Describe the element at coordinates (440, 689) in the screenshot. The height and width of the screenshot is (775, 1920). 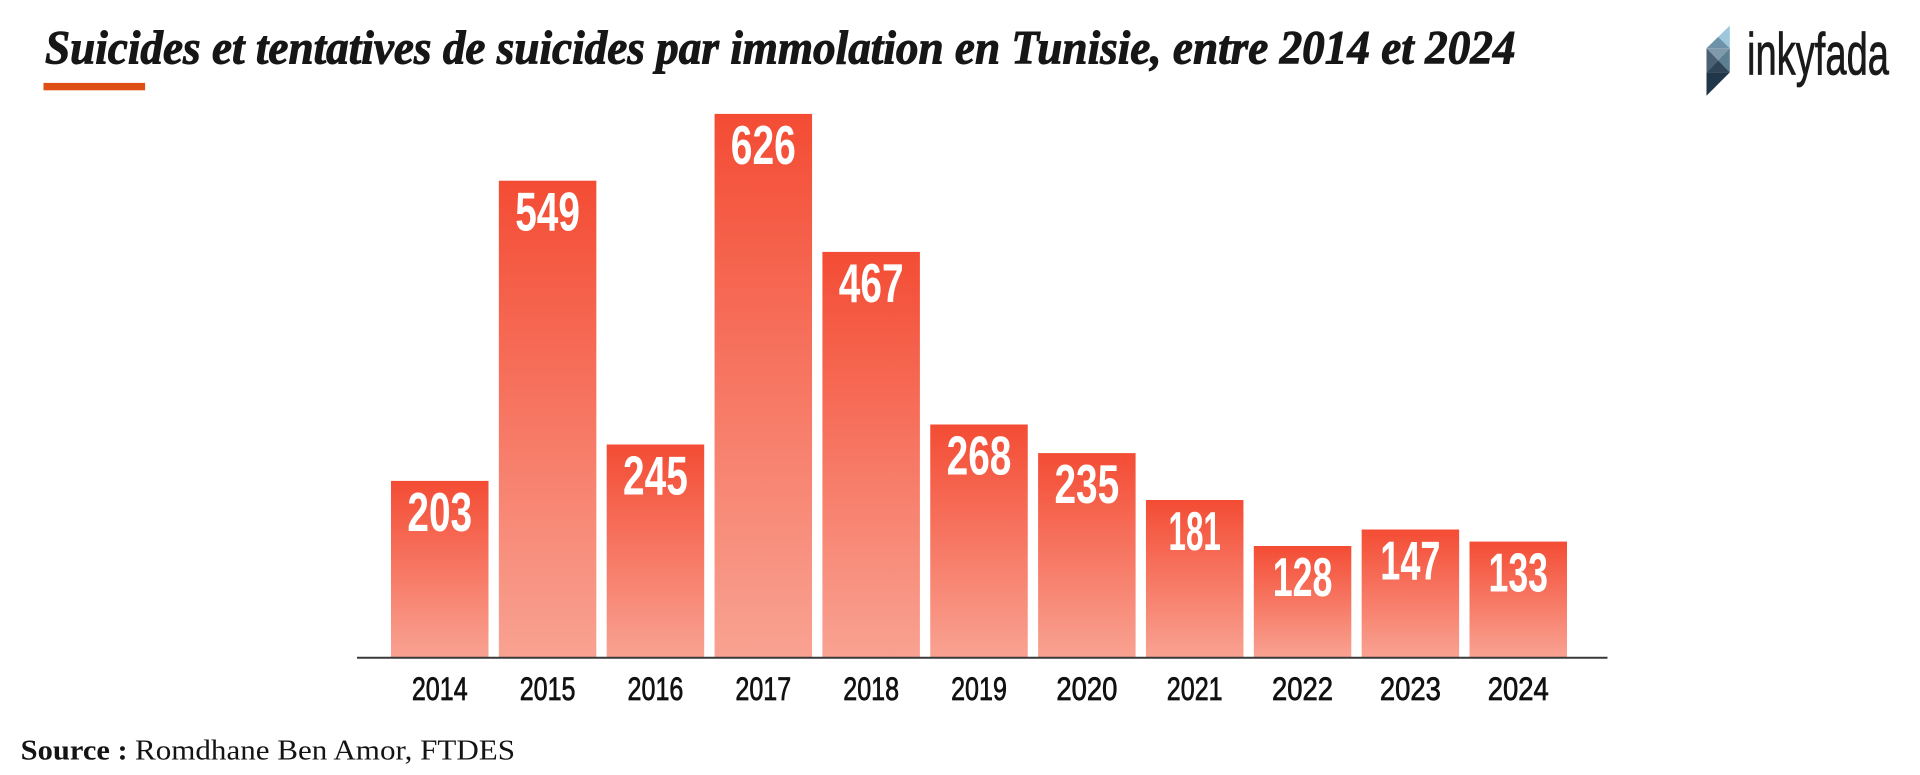
I see `svg-text: 2014` at that location.